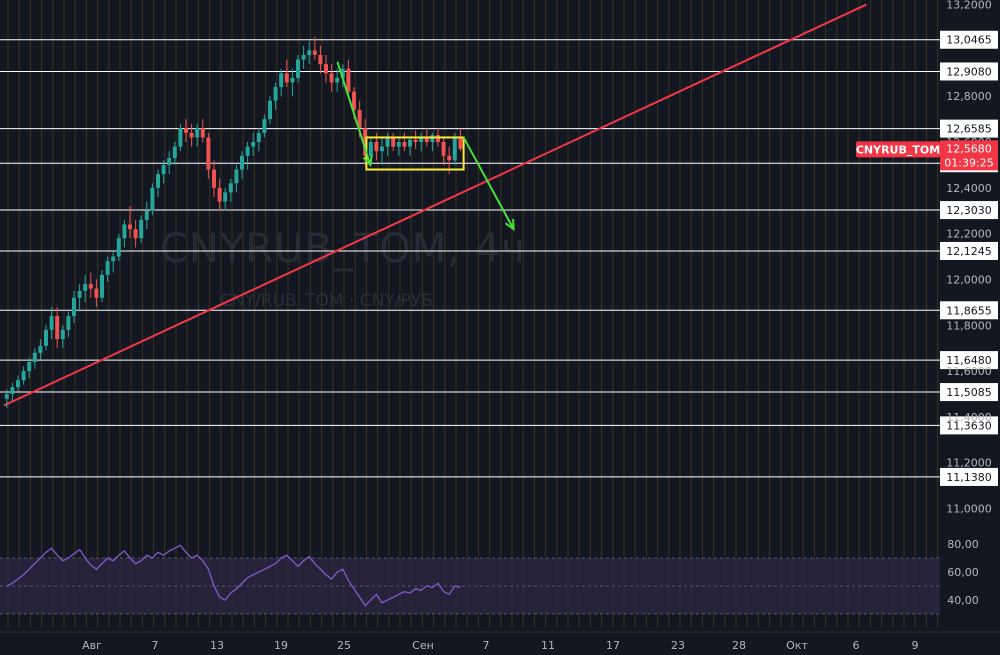 Image resolution: width=1000 pixels, height=655 pixels. I want to click on rsi-pane: 80,00 60,00 40,00, so click(489, 576).